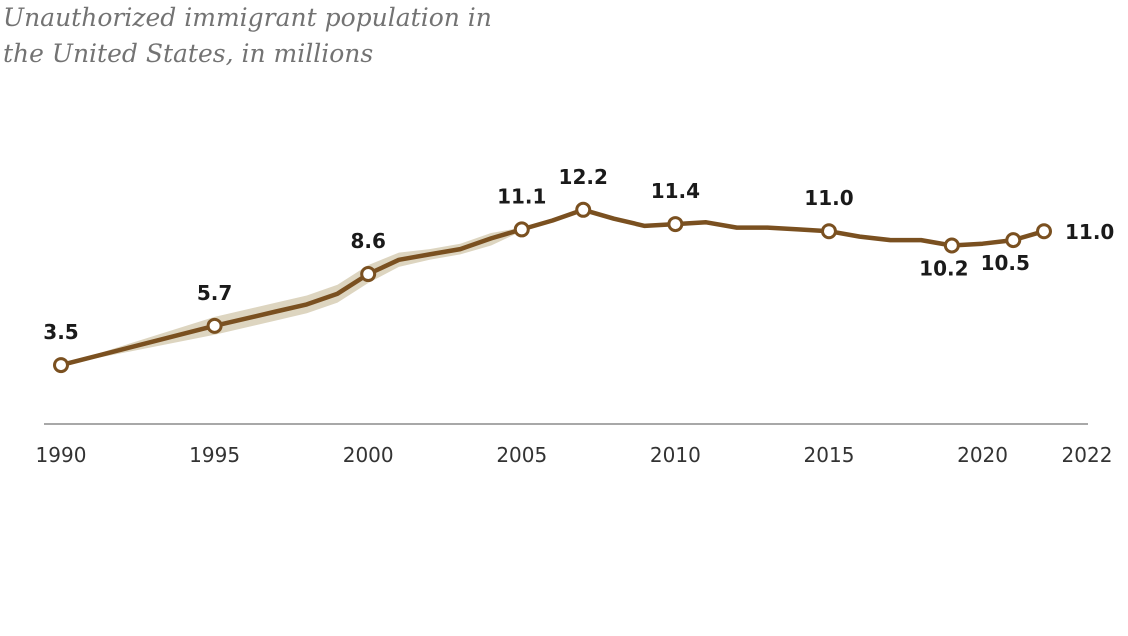 The image size is (1128, 636). I want to click on data-label-1990: 3.5, so click(60, 332).